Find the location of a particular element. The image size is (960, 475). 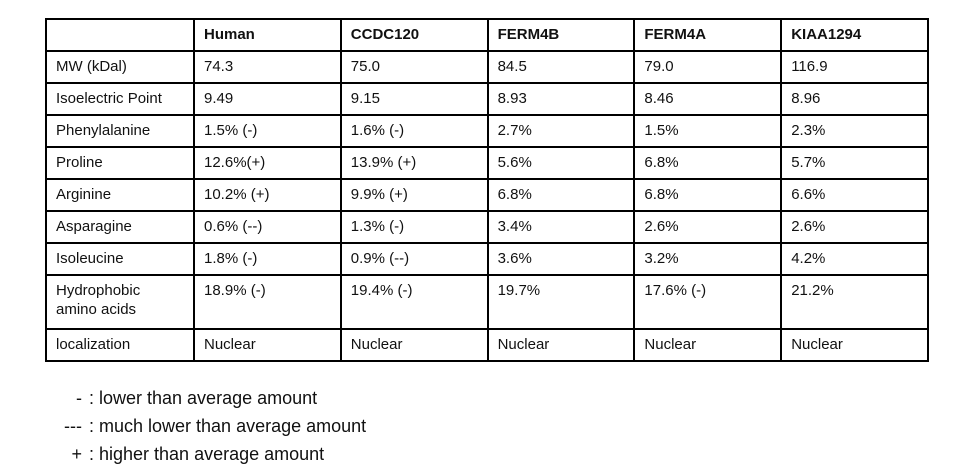

row-label: localization is located at coordinates (120, 345).